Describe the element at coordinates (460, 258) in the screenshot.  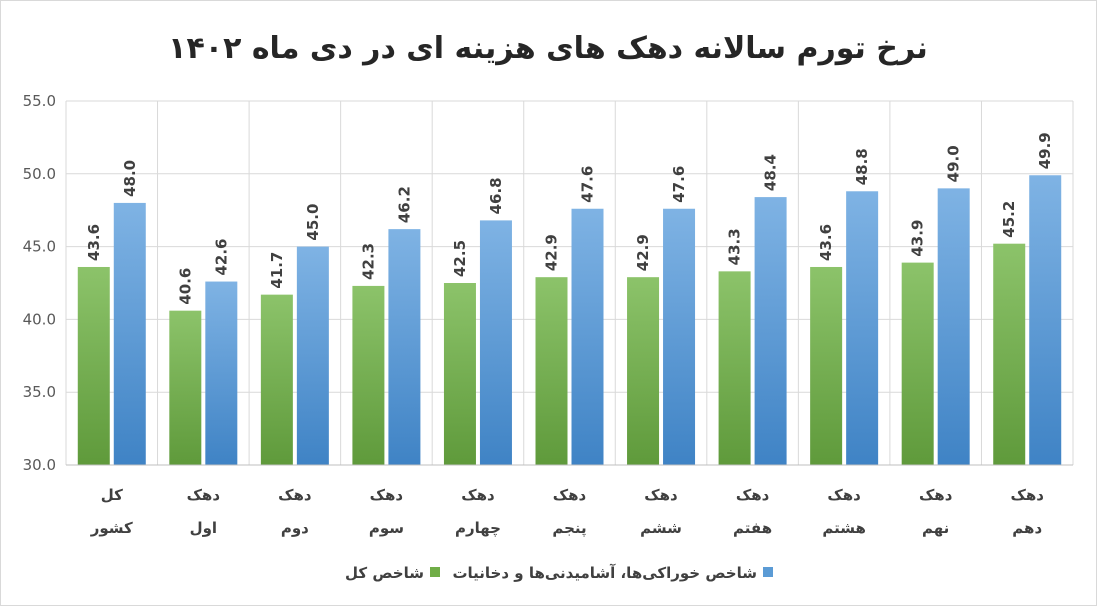
I see `data-label: 42.5` at that location.